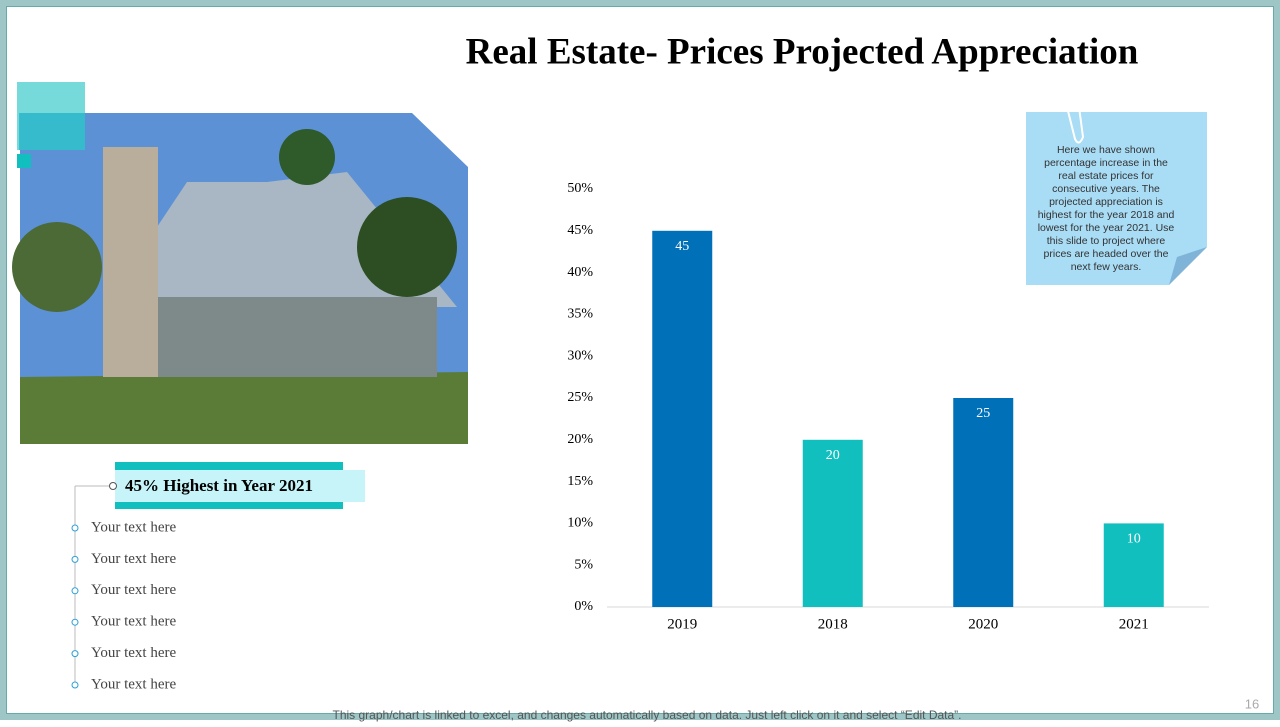  I want to click on y-tick-label: 20%, so click(580, 439).